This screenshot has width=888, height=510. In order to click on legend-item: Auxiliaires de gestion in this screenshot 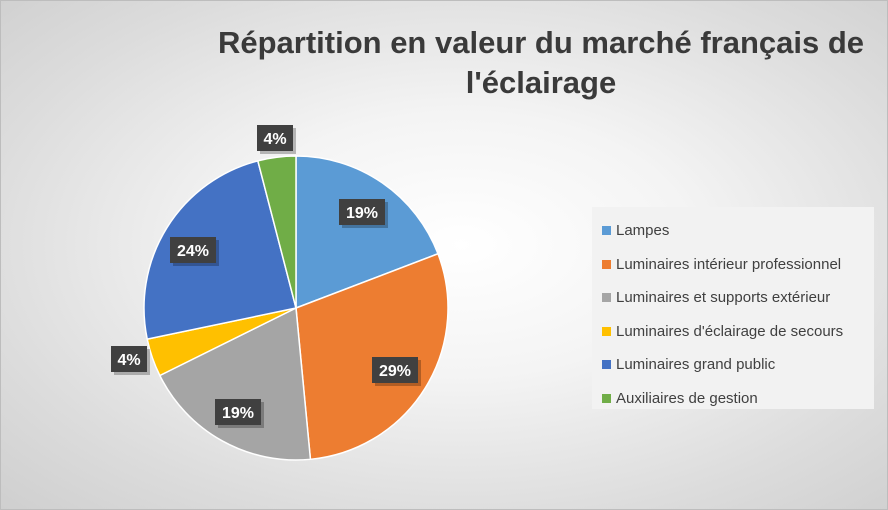, I will do `click(733, 399)`.